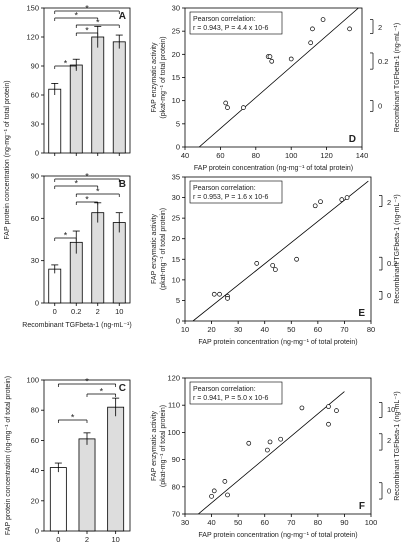  I want to click on panel-letter: B, so click(122, 184).